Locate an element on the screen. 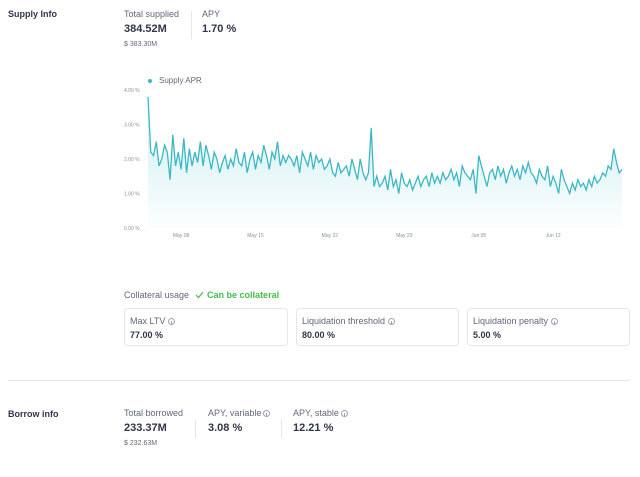  liquidation-penalty-card: Liquidation penalty 5.00 % is located at coordinates (548, 327).